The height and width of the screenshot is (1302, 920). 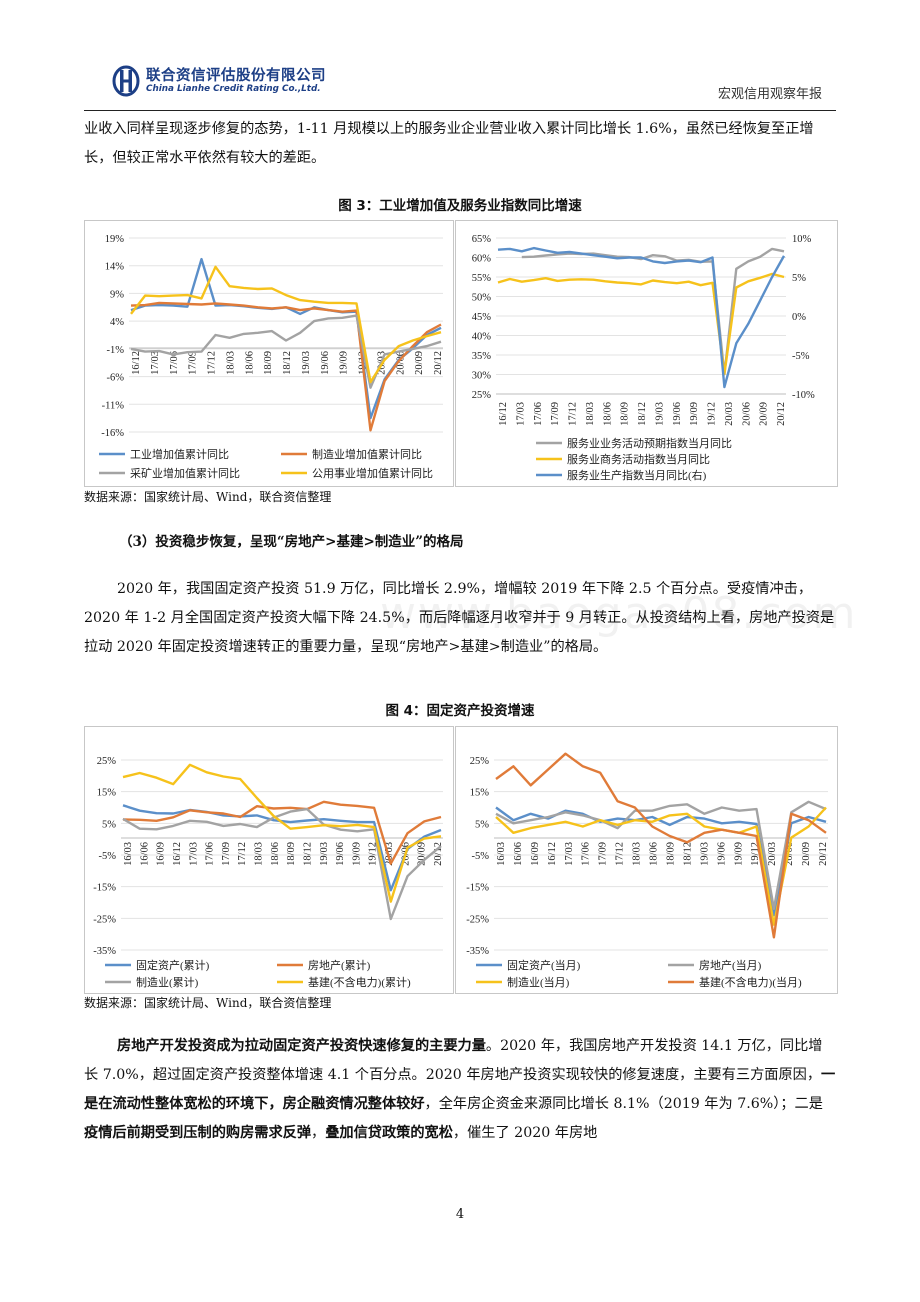 I want to click on paragraph-3-bold-2: 一是在流动性整体宽松的环境下，房企融资情况整体较好, so click(x=460, y=1089).